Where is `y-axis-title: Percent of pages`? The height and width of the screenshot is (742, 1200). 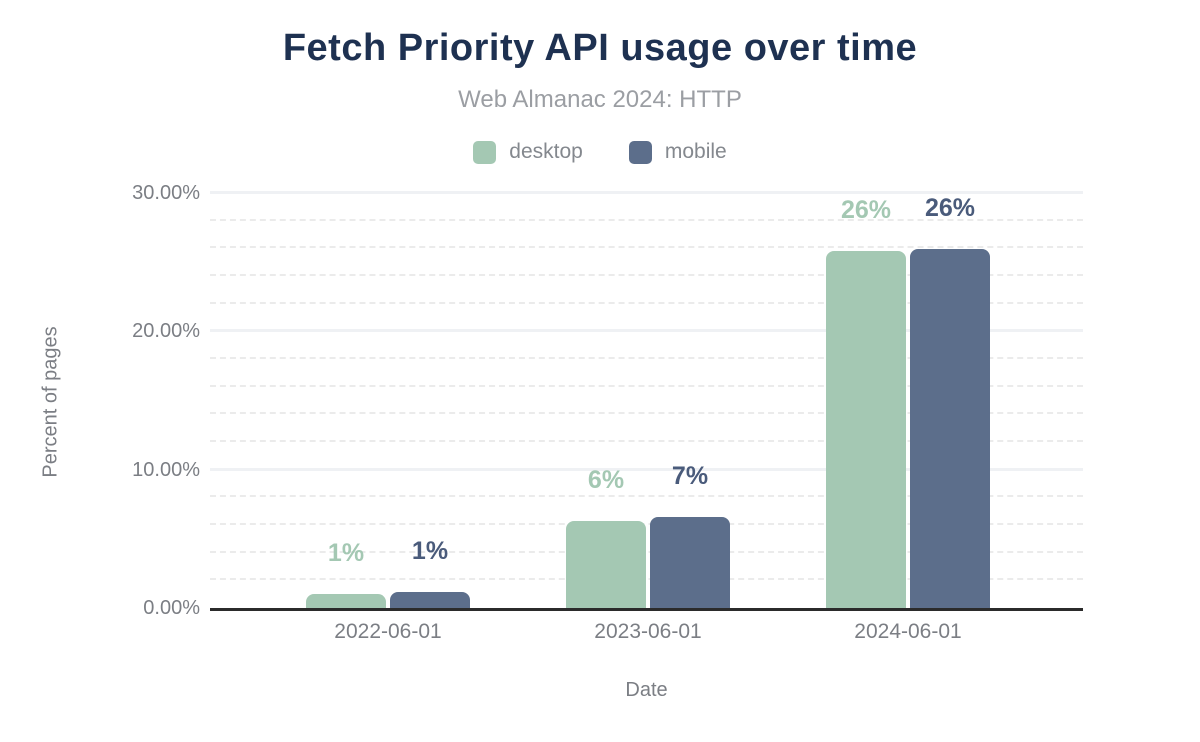 y-axis-title: Percent of pages is located at coordinates (50, 402).